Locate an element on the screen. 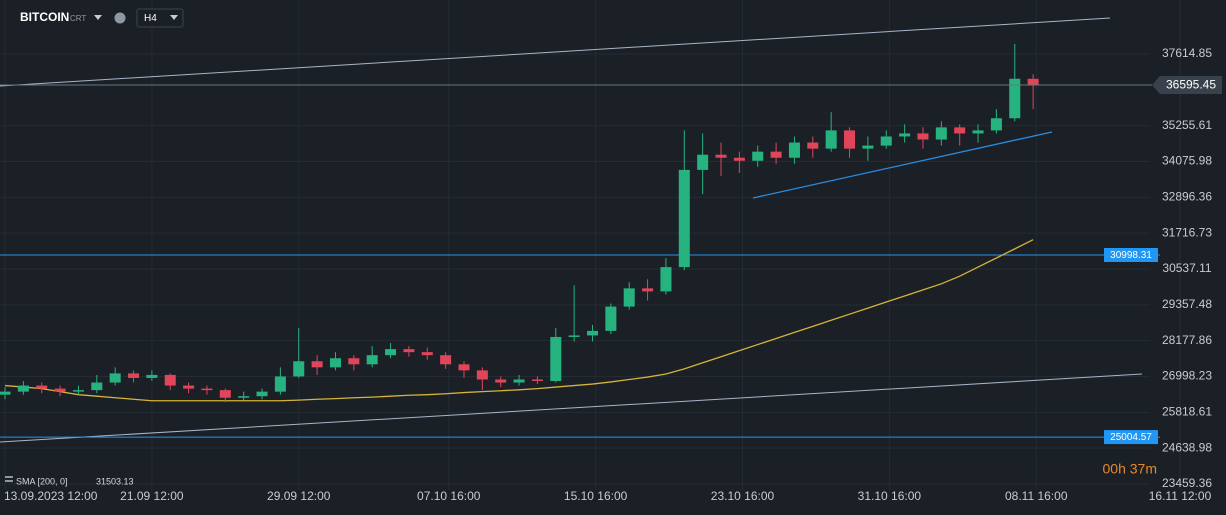 This screenshot has width=1226, height=515. y-tick-label: 24638.98 is located at coordinates (1187, 447).